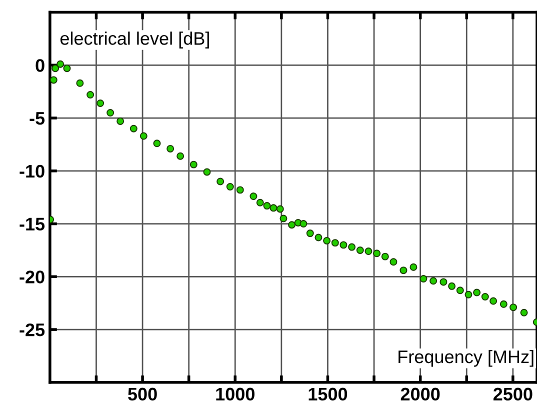 This screenshot has height=409, width=537. Describe the element at coordinates (40, 65) in the screenshot. I see `y-tick-label: 0` at that location.